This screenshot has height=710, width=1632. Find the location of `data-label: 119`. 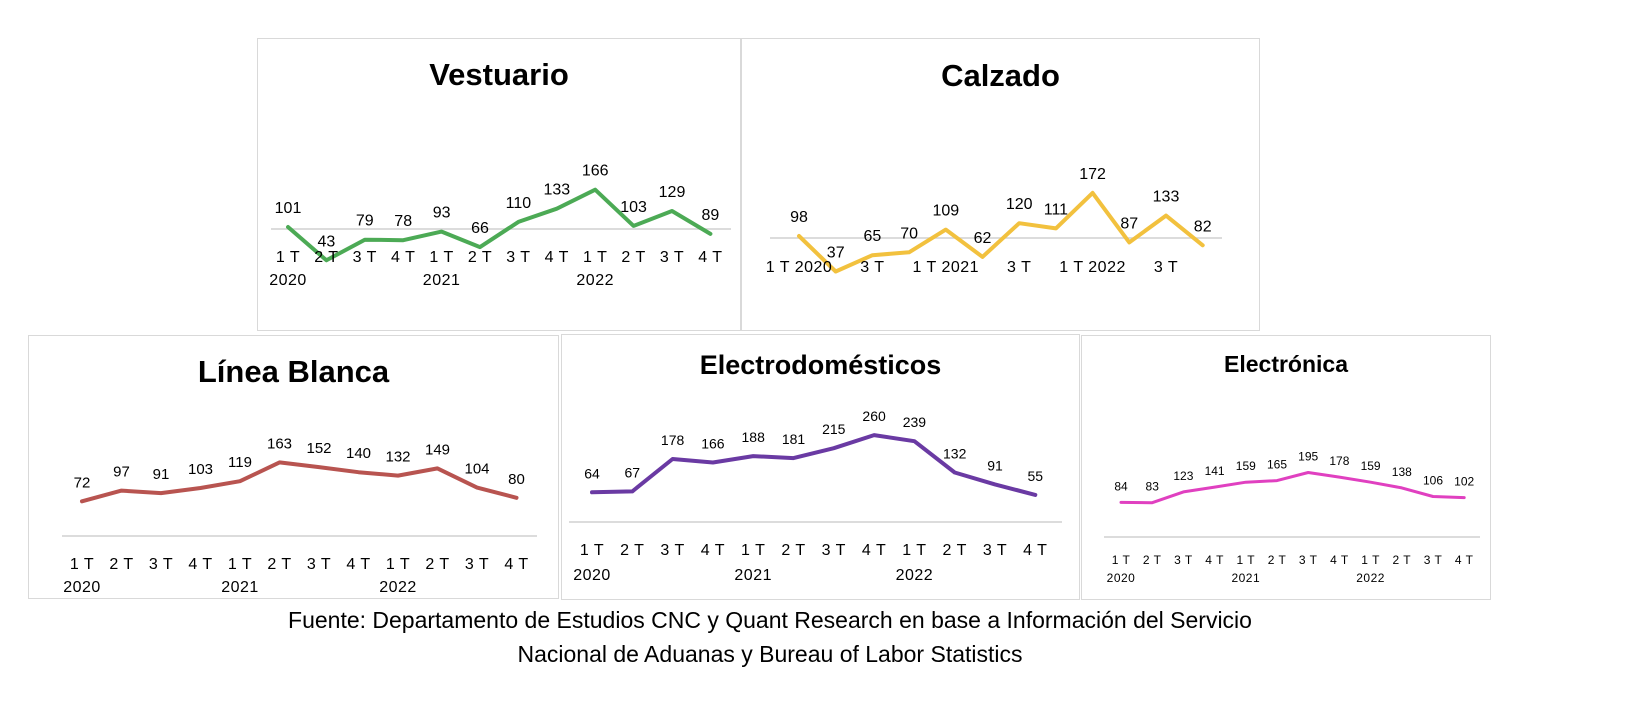

data-label: 119 is located at coordinates (240, 462).